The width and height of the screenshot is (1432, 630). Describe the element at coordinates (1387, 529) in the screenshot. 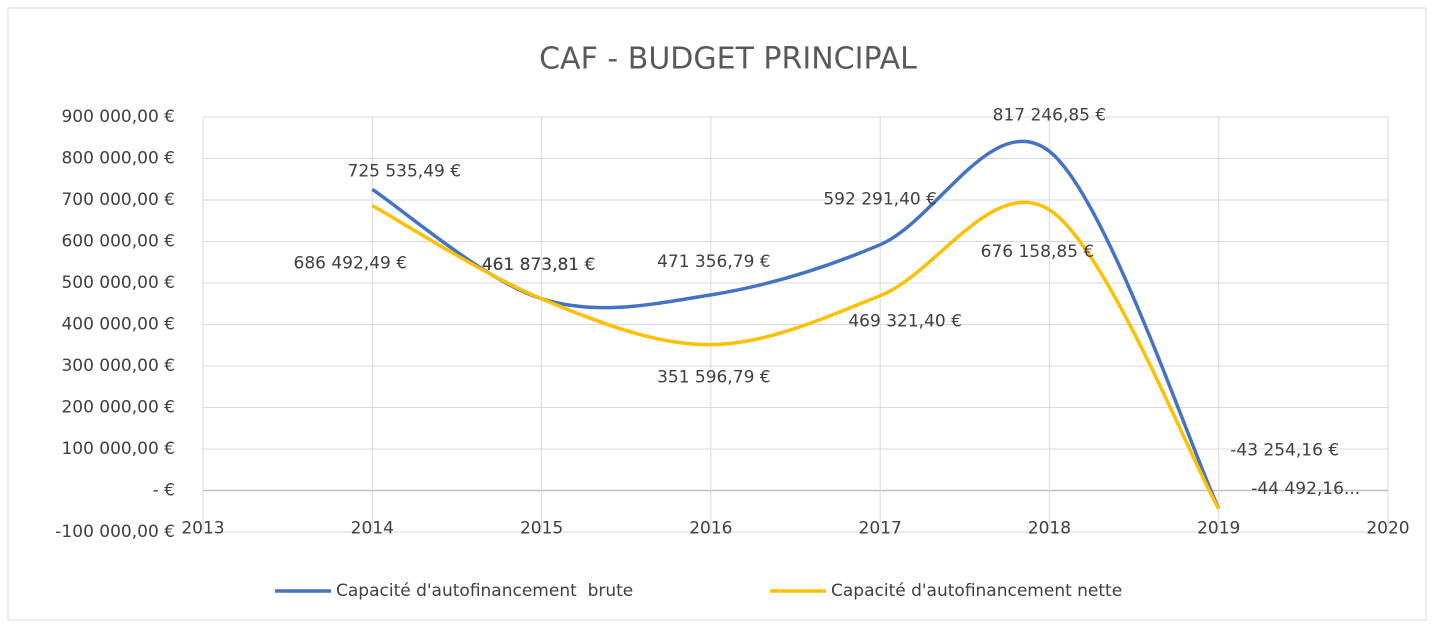

I see `x-tick-label: 2020` at that location.